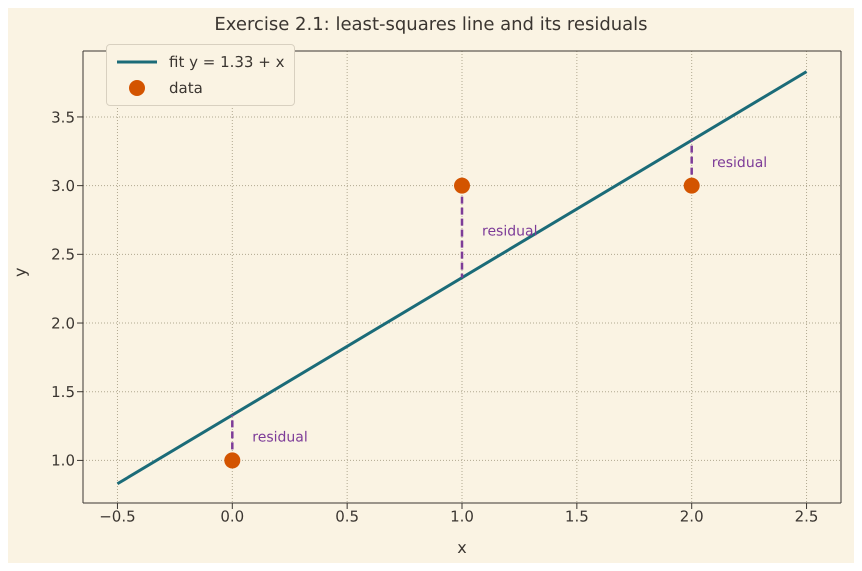  I want to click on x-tick-label: −0.5, so click(117, 517).